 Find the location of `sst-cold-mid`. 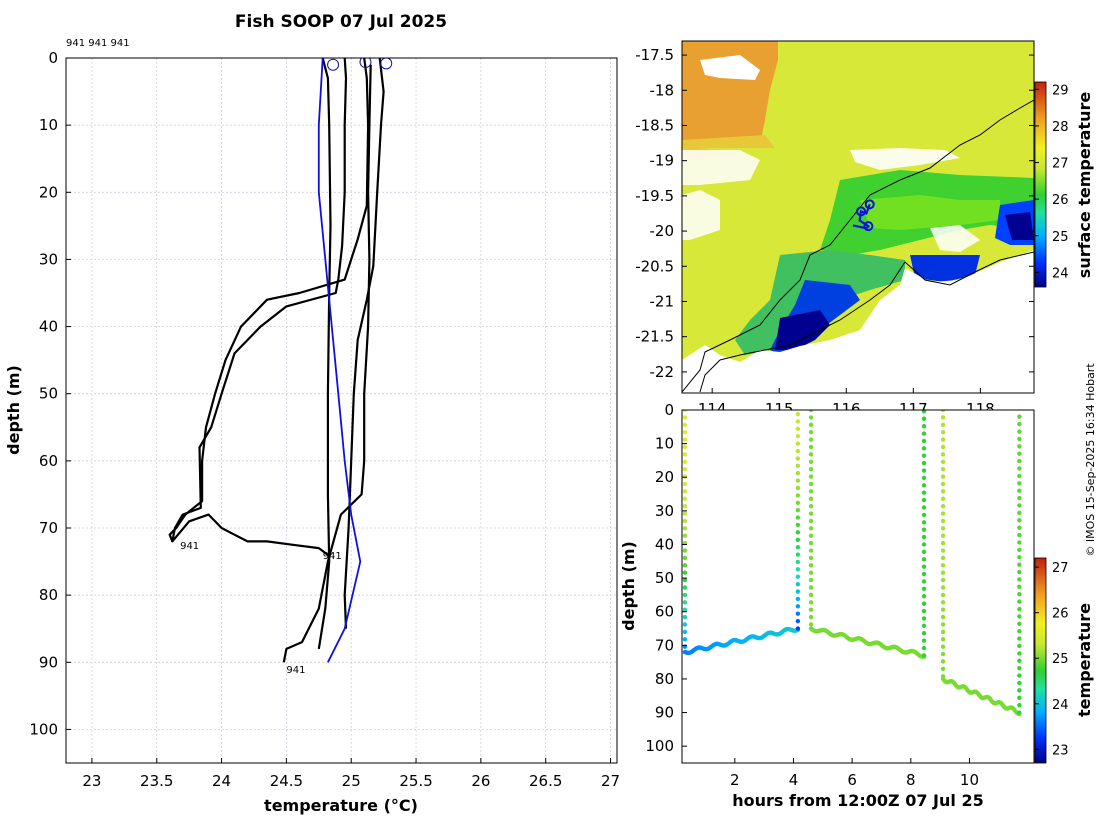

sst-cold-mid is located at coordinates (945, 268).